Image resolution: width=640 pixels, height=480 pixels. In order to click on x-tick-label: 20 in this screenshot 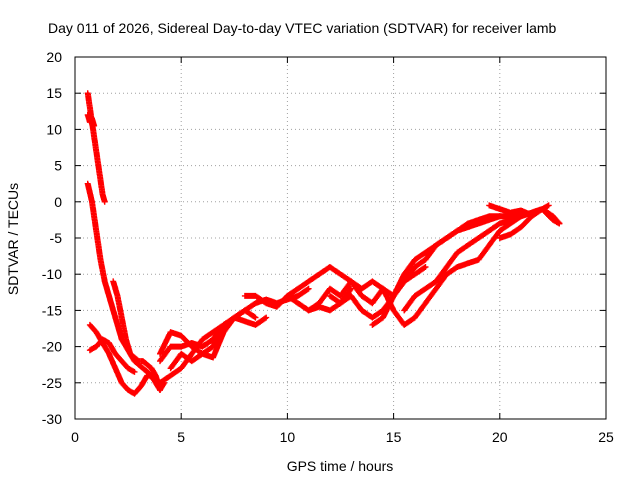, I will do `click(500, 437)`.